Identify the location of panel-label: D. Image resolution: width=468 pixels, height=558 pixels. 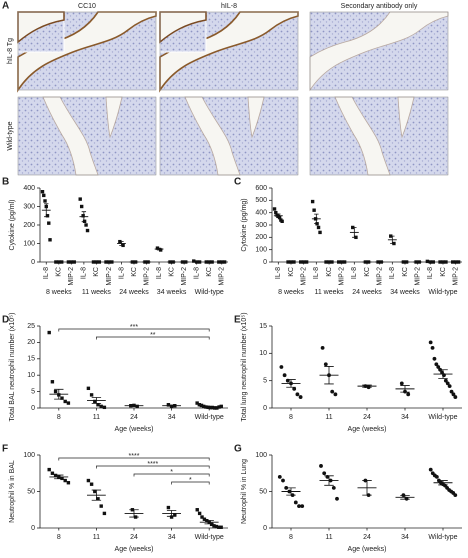
(5, 320).